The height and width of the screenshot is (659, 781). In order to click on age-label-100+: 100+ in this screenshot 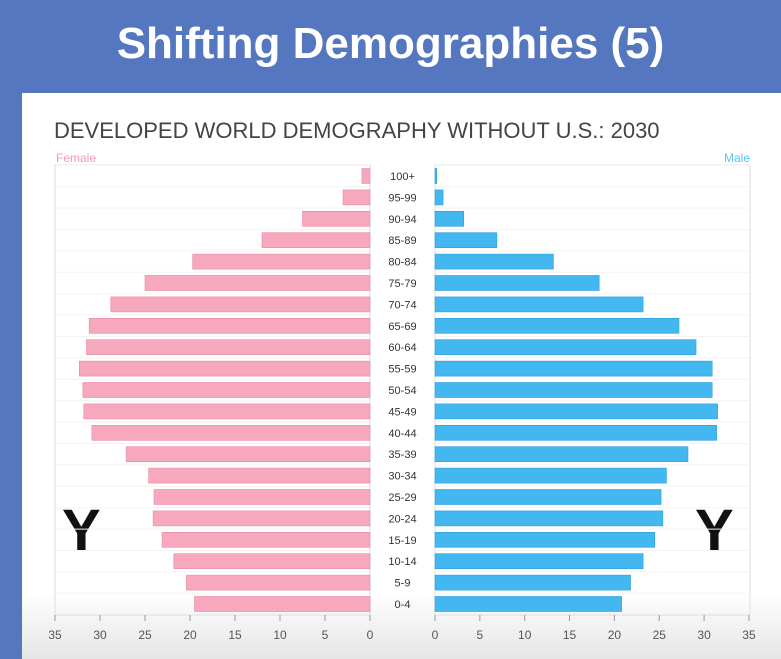, I will do `click(402, 177)`.